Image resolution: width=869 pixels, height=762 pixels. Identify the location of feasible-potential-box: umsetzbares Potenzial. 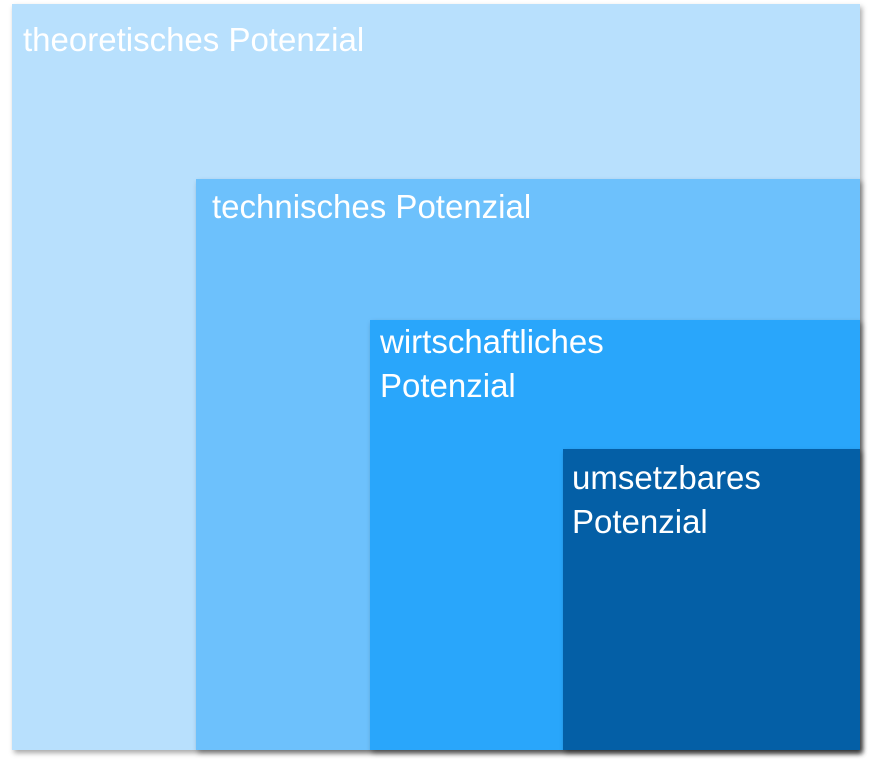
(711, 599).